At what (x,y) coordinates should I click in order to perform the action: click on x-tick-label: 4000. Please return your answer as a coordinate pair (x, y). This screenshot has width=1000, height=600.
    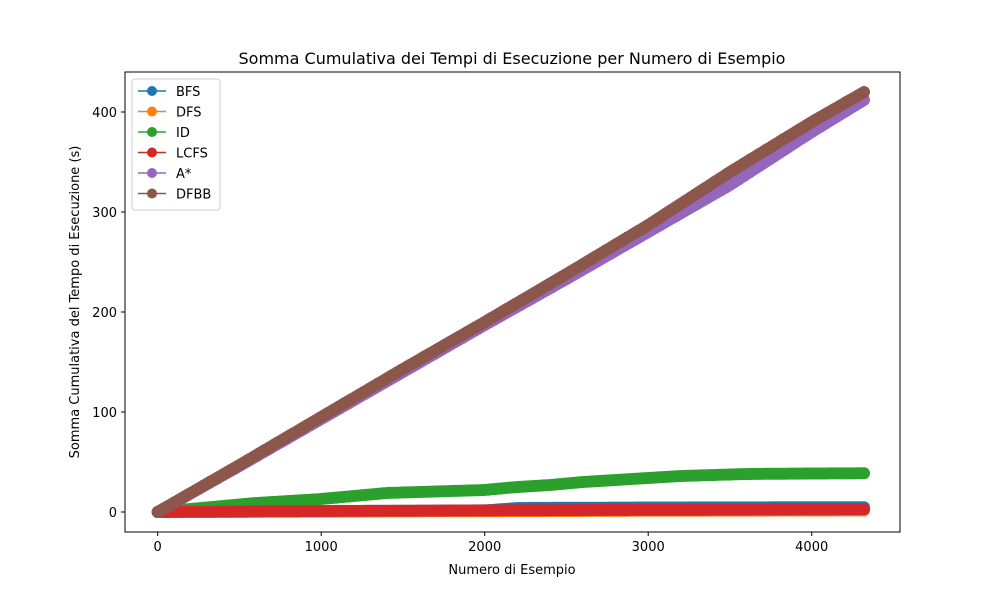
    Looking at the image, I should click on (811, 547).